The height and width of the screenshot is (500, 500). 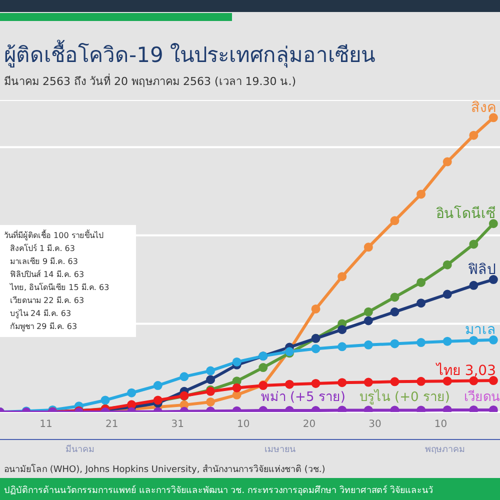 I want to click on series-label: สิงค, so click(x=483, y=108).